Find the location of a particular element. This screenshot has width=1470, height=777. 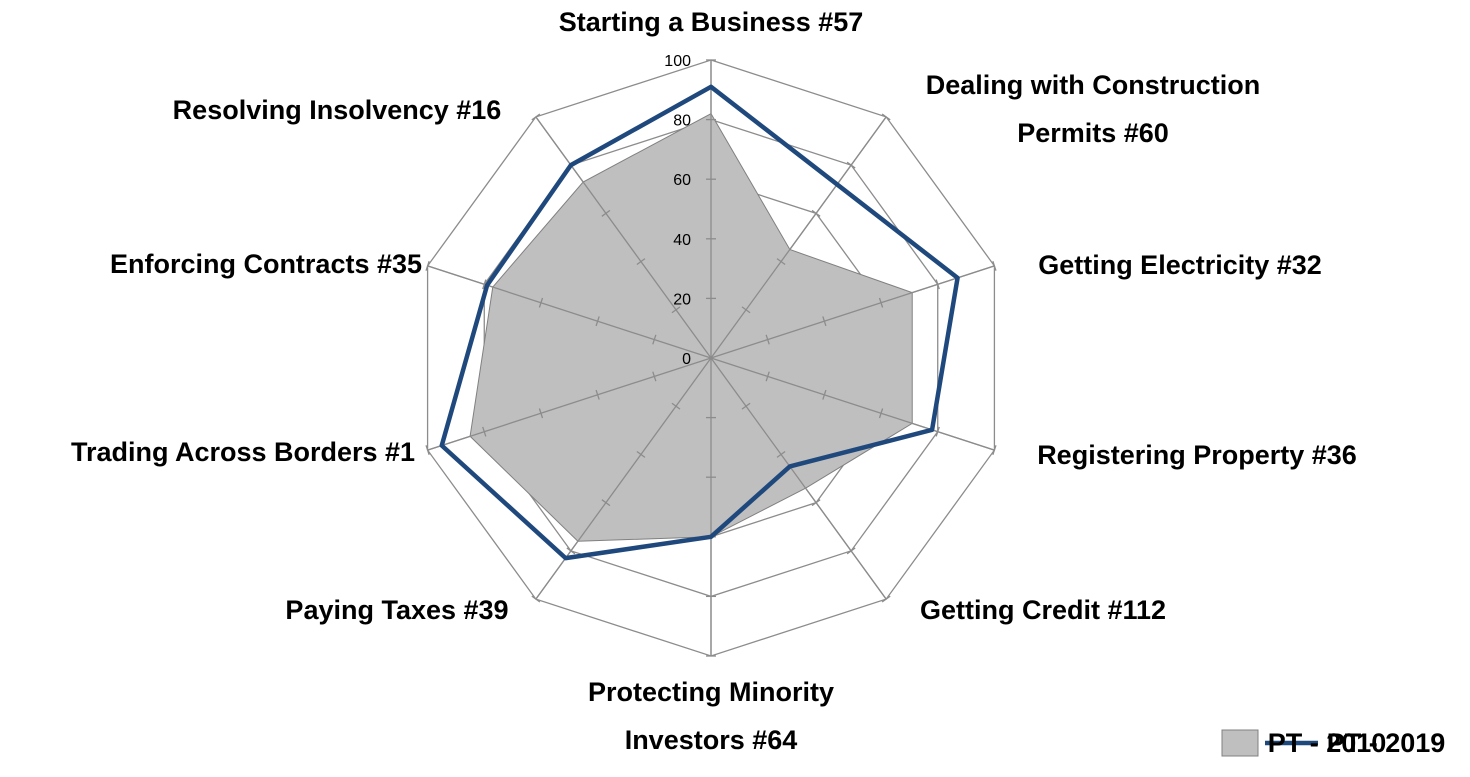

tick-label: 60 is located at coordinates (682, 180).